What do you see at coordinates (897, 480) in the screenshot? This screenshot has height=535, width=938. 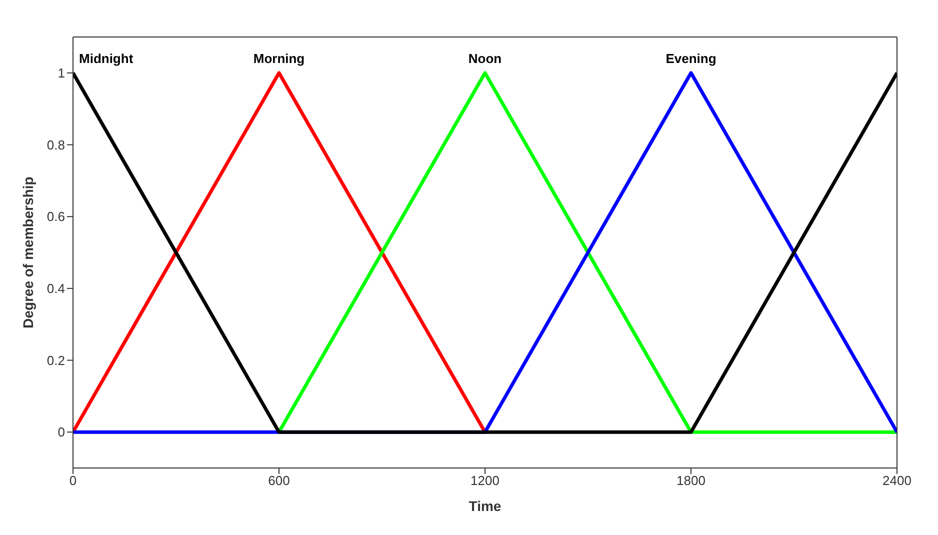 I see `x-tick-label: 2400` at bounding box center [897, 480].